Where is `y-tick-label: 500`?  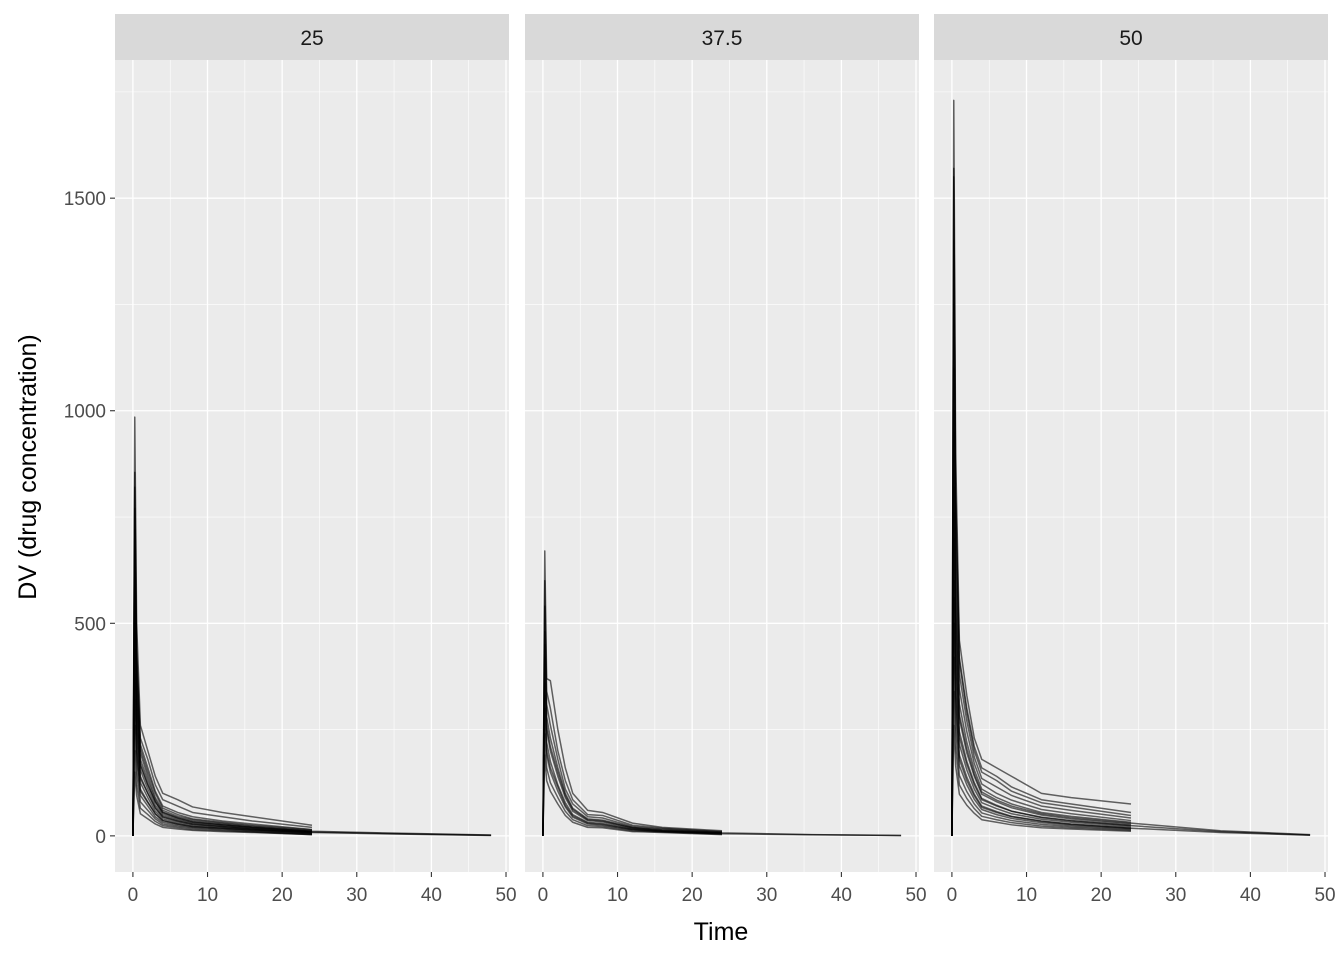 y-tick-label: 500 is located at coordinates (90, 624).